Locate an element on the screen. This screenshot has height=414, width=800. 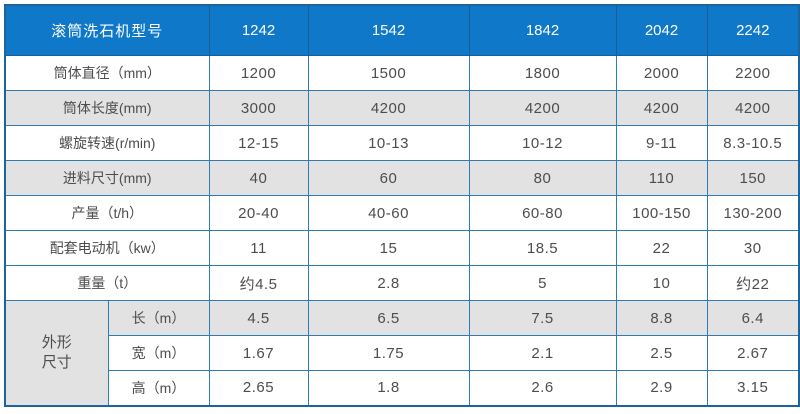
cell-value: 8.3-10.5 is located at coordinates (753, 143).